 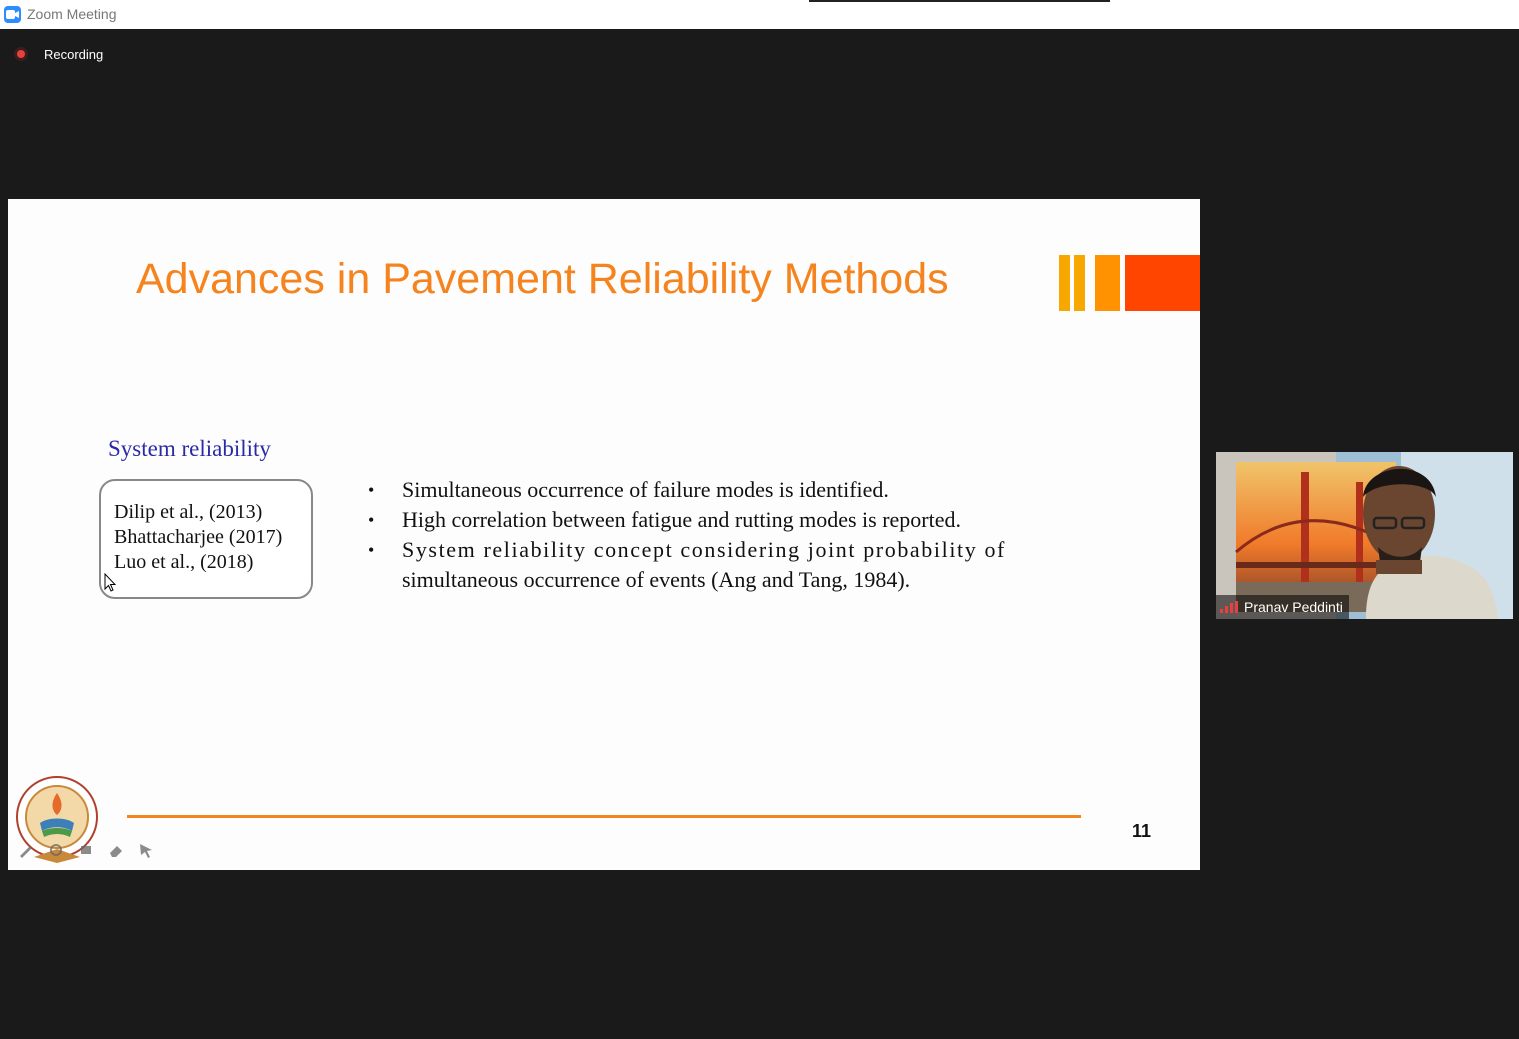 I want to click on window-title: Zoom Meeting, so click(x=72, y=14).